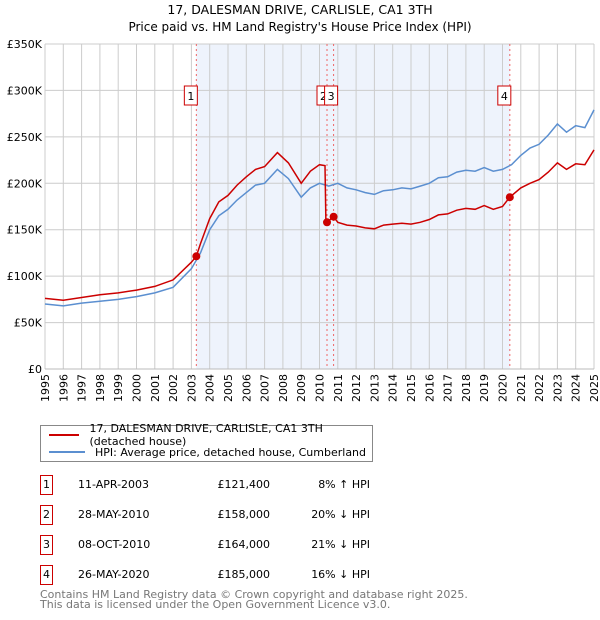 The image size is (600, 620). I want to click on sale-date: 08-OCT-2010, so click(114, 544).